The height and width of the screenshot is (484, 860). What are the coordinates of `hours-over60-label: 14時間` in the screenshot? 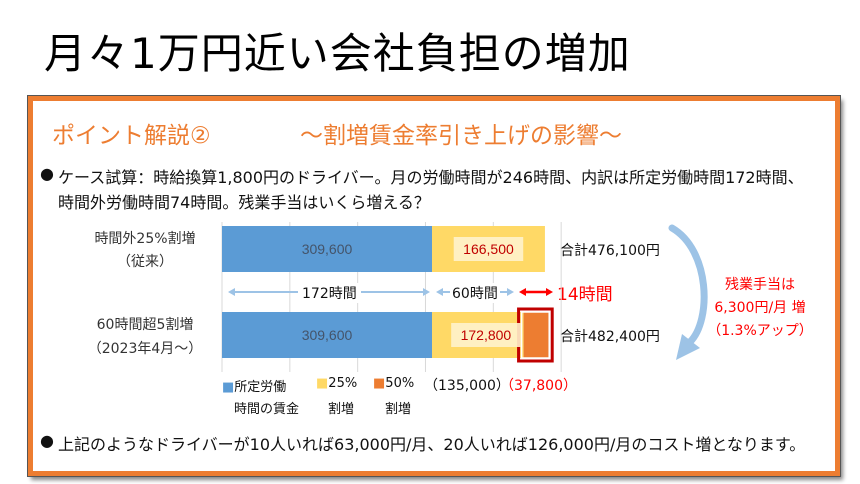 It's located at (585, 295).